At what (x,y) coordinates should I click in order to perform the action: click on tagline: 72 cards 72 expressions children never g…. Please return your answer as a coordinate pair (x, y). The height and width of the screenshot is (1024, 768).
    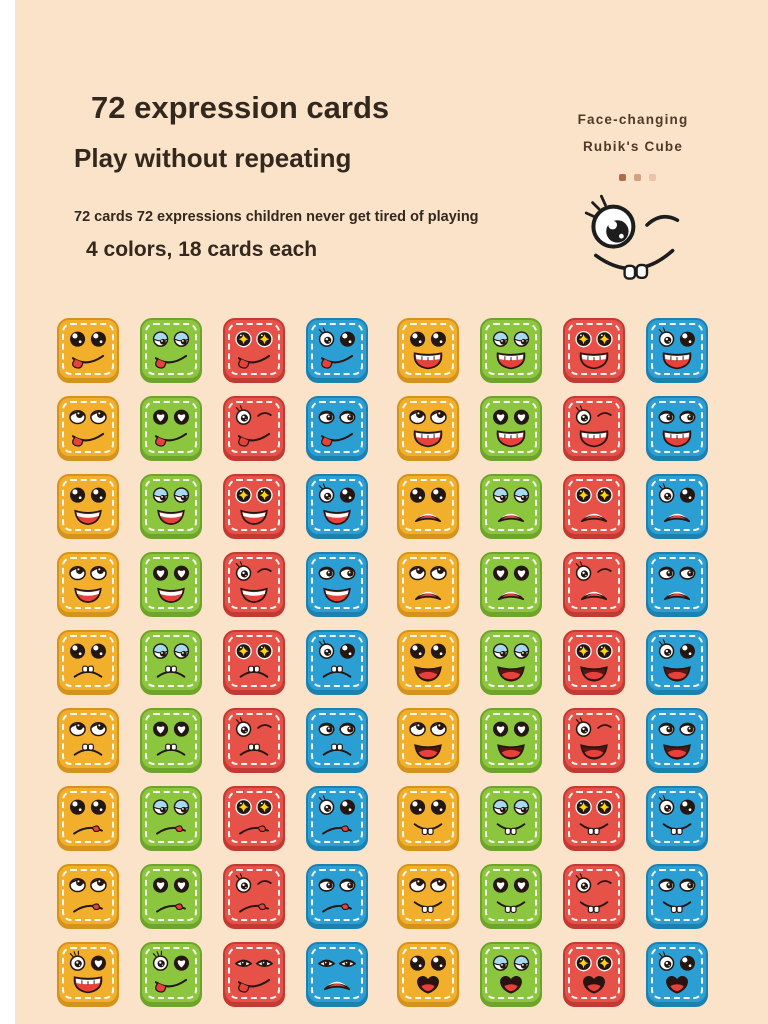
    Looking at the image, I should click on (276, 217).